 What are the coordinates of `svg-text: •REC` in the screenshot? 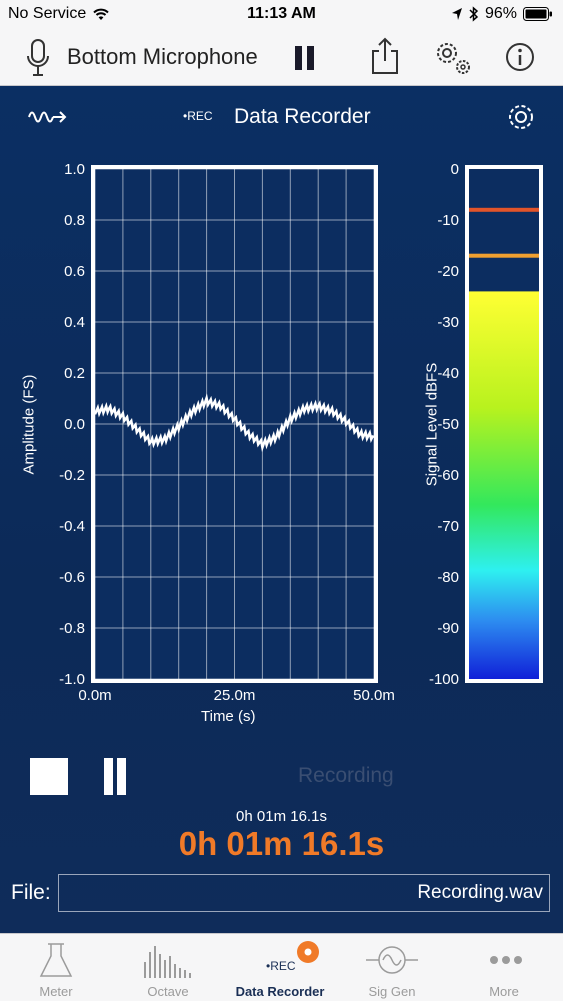 It's located at (281, 966).